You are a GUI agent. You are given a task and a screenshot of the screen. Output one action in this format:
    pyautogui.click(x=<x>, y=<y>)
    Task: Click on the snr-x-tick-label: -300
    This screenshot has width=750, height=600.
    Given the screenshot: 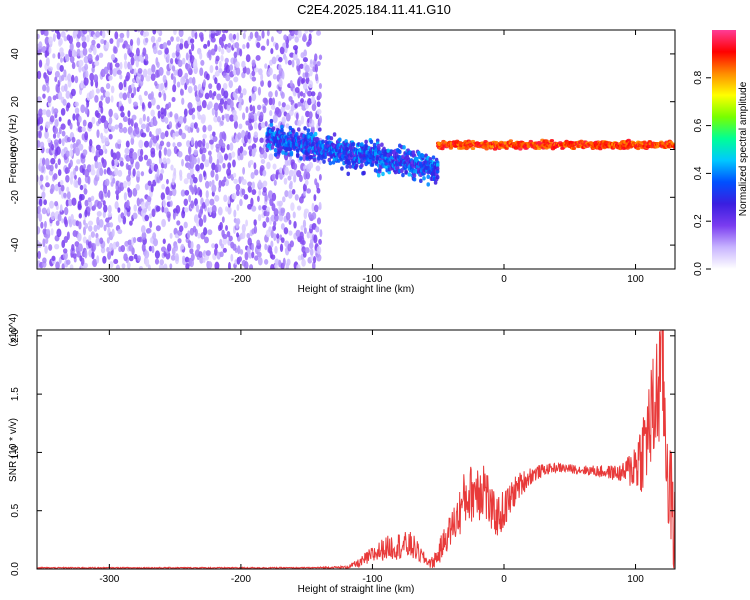 What is the action you would take?
    pyautogui.click(x=109, y=579)
    